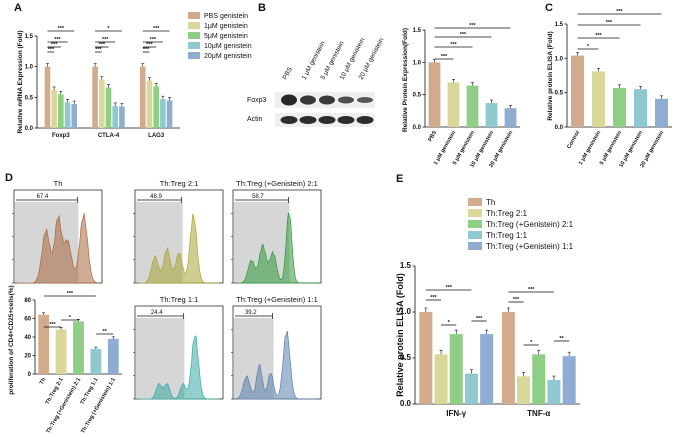  I want to click on hist-gen21-curve, so click(277, 248).